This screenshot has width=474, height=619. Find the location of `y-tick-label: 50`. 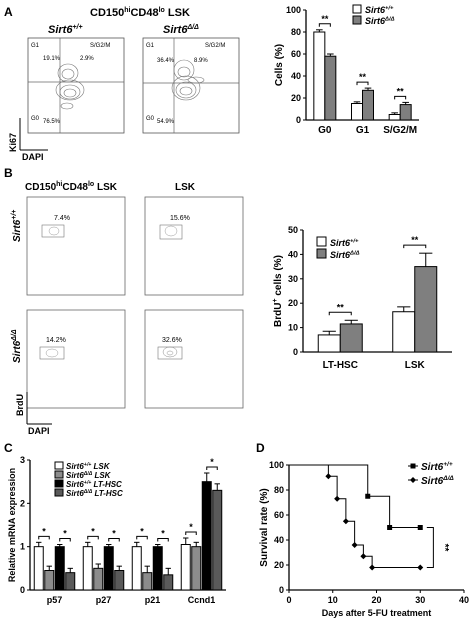

y-tick-label: 50 is located at coordinates (293, 230).